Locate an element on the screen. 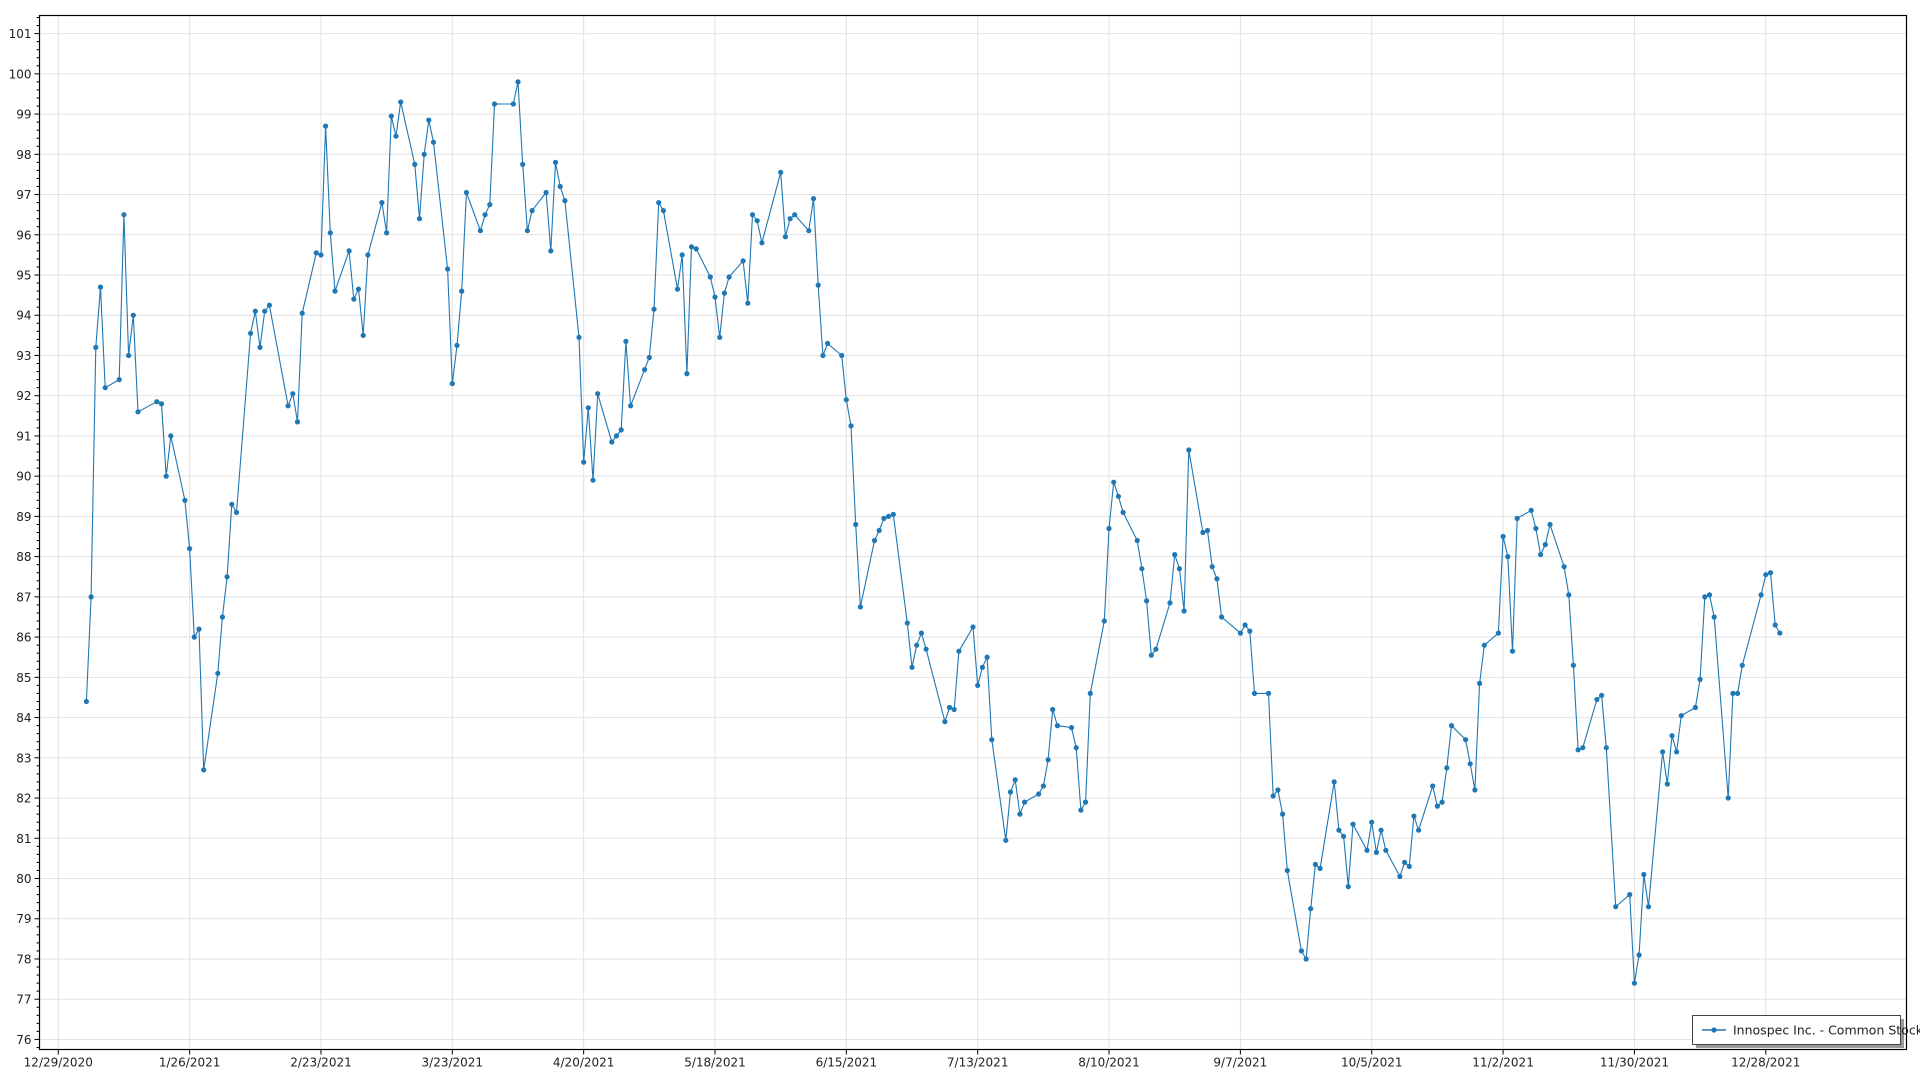  y-tick-label: 81 is located at coordinates (23, 839).